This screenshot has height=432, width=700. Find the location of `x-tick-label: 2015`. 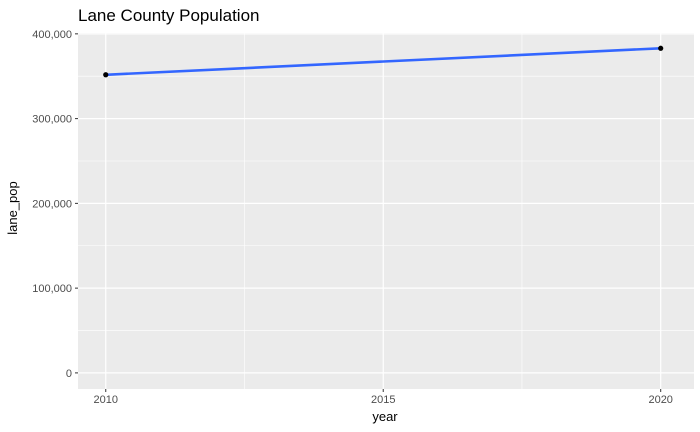

x-tick-label: 2015 is located at coordinates (383, 400).